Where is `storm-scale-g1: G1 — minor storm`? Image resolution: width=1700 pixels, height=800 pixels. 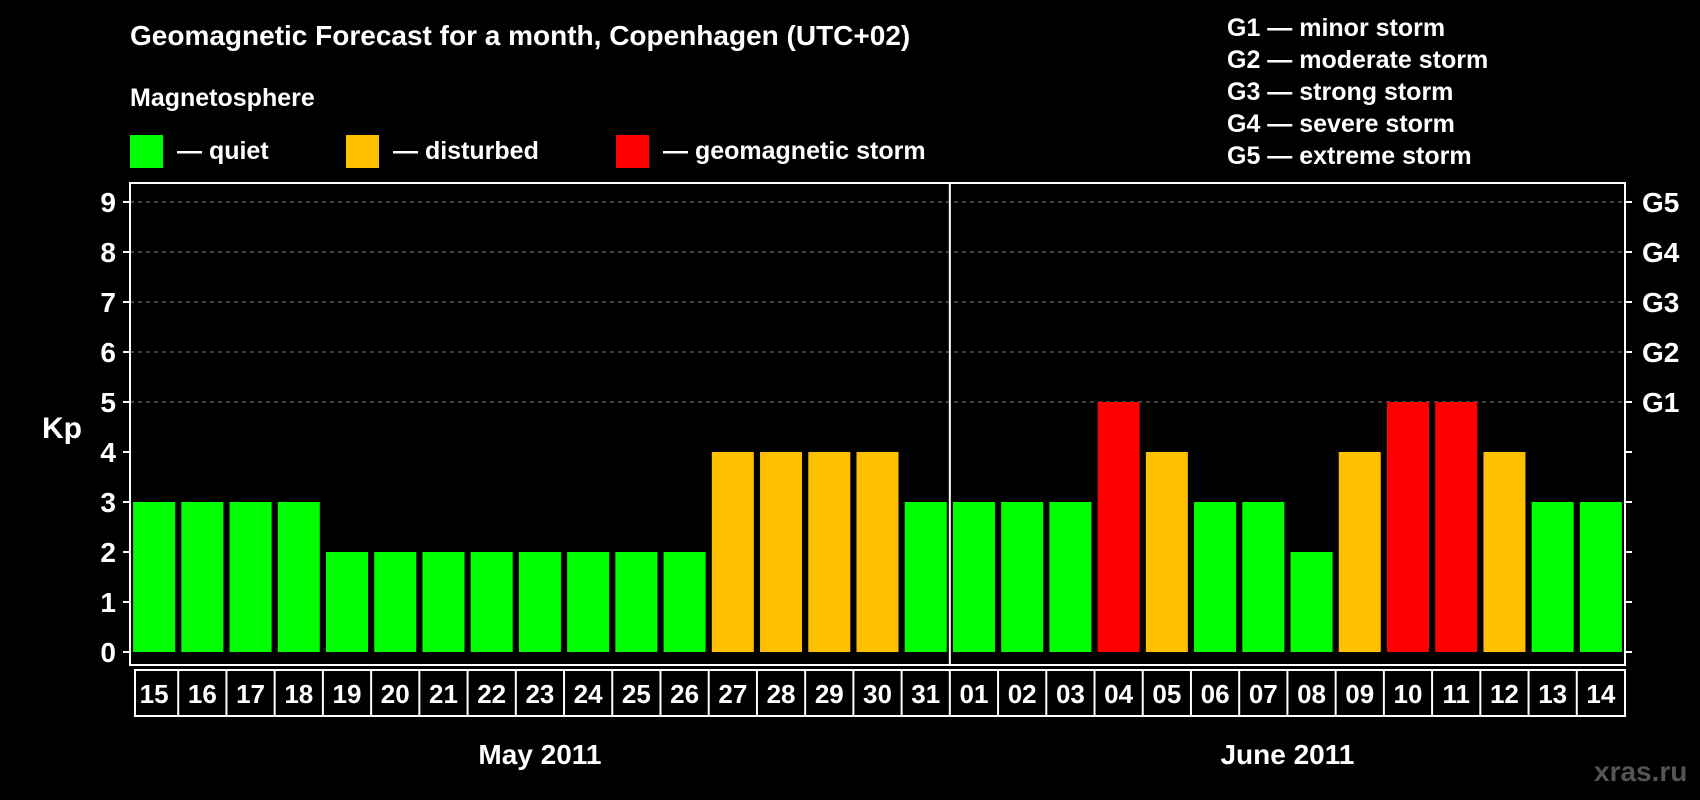 storm-scale-g1: G1 — minor storm is located at coordinates (1336, 28).